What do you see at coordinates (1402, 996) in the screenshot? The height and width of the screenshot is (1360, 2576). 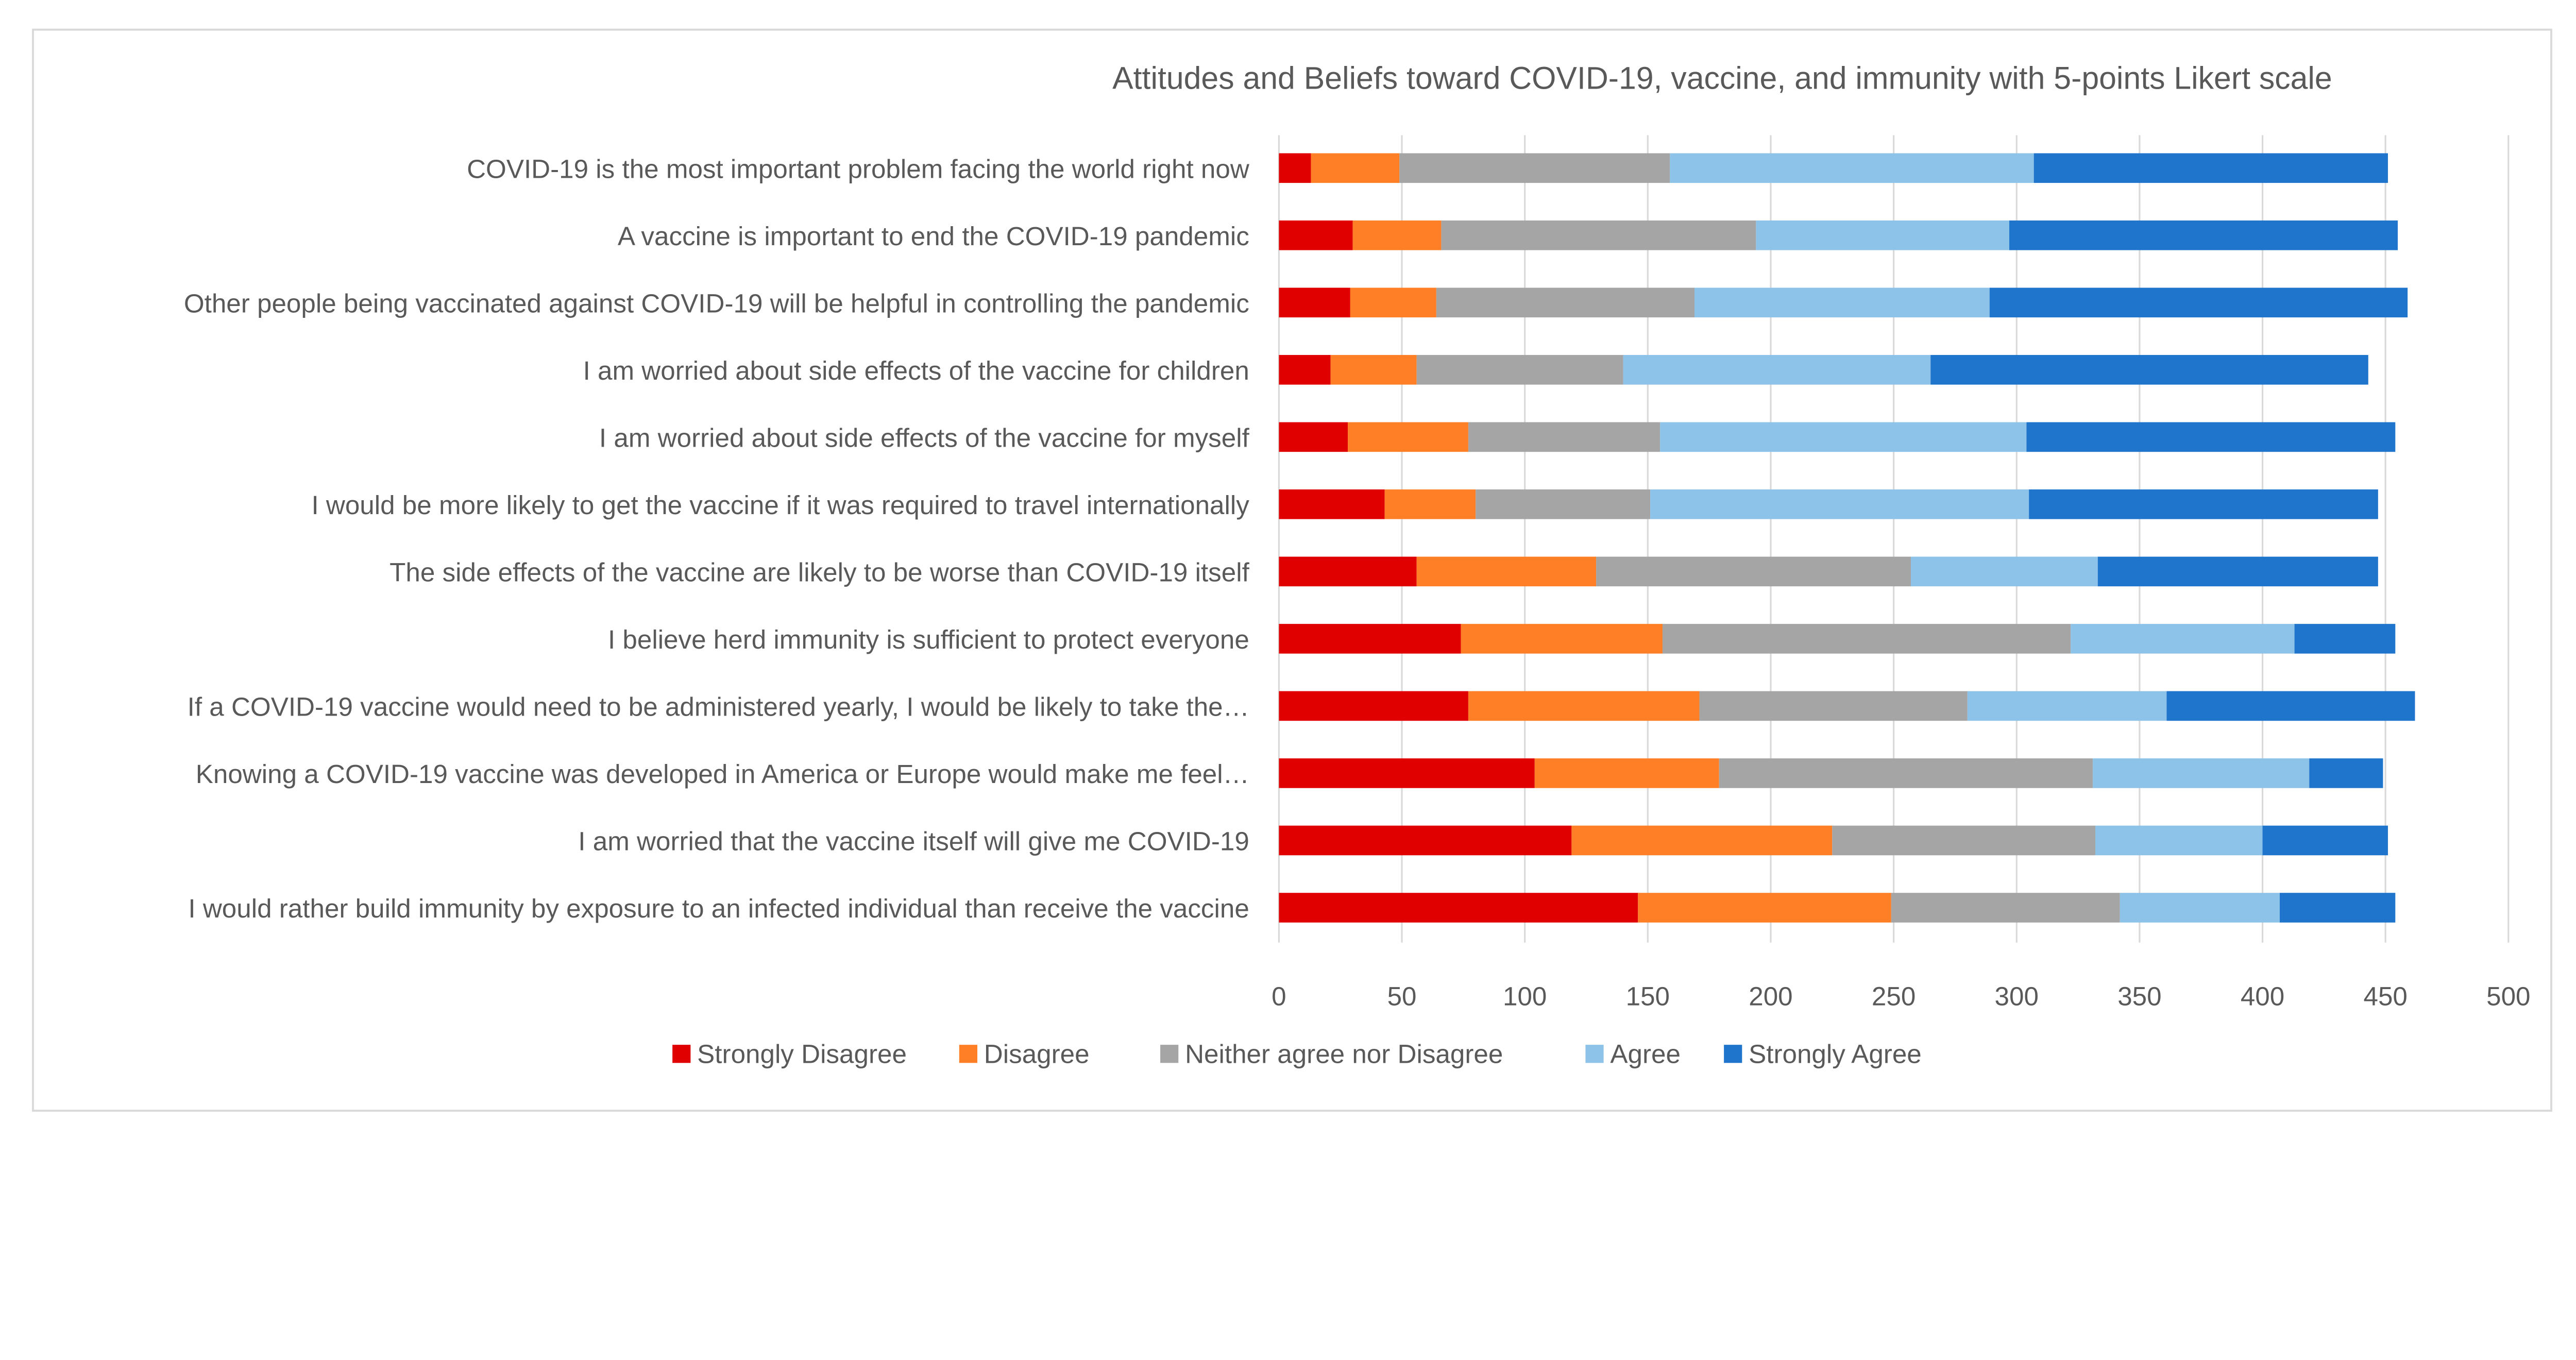 I see `x-tick-label: 50` at bounding box center [1402, 996].